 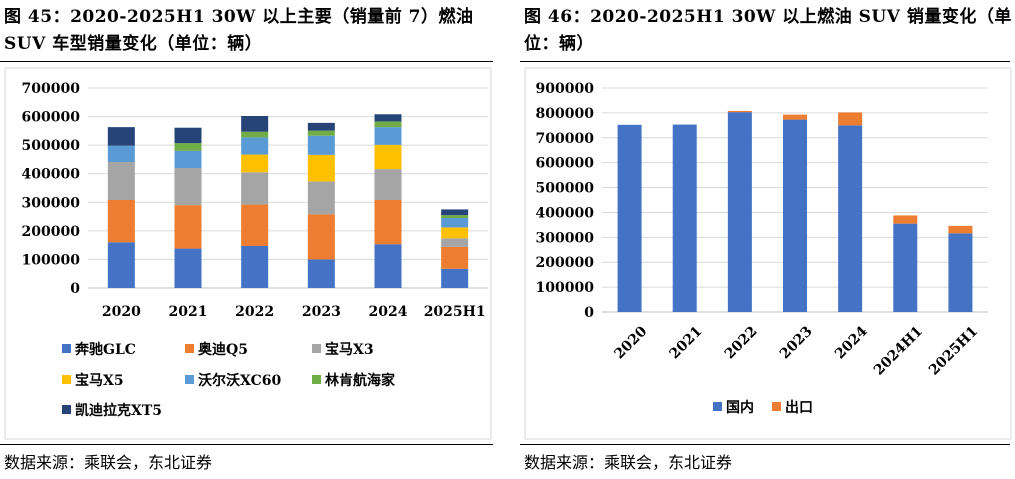 What do you see at coordinates (108, 462) in the screenshot?
I see `left-source-note: 数据来源：乘联会，东北证券` at bounding box center [108, 462].